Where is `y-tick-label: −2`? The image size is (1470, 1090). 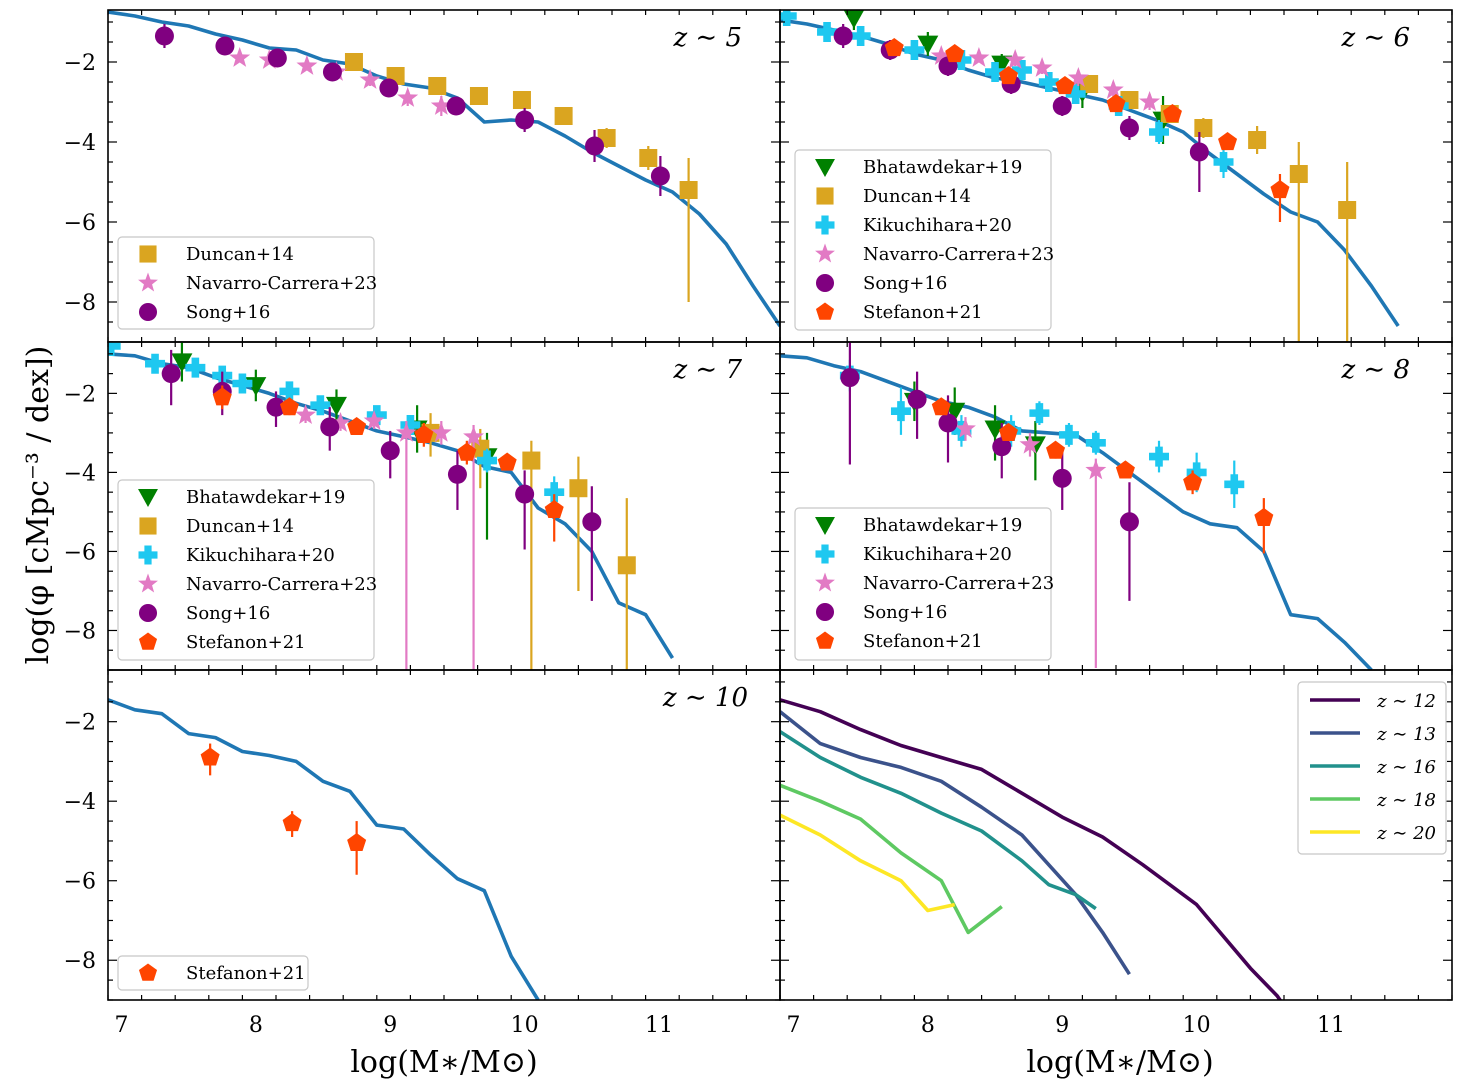 y-tick-label: −2 is located at coordinates (80, 63).